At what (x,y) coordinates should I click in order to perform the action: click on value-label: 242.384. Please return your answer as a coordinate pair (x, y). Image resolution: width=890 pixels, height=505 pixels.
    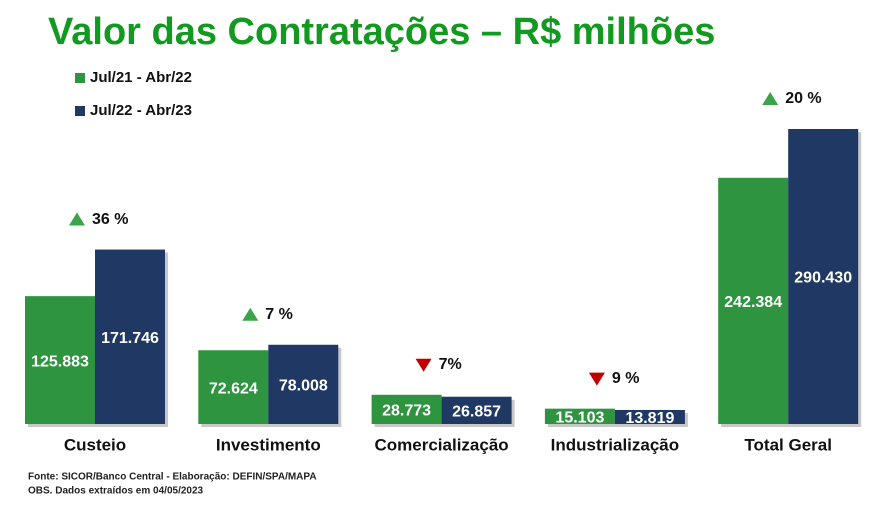
    Looking at the image, I should click on (753, 302).